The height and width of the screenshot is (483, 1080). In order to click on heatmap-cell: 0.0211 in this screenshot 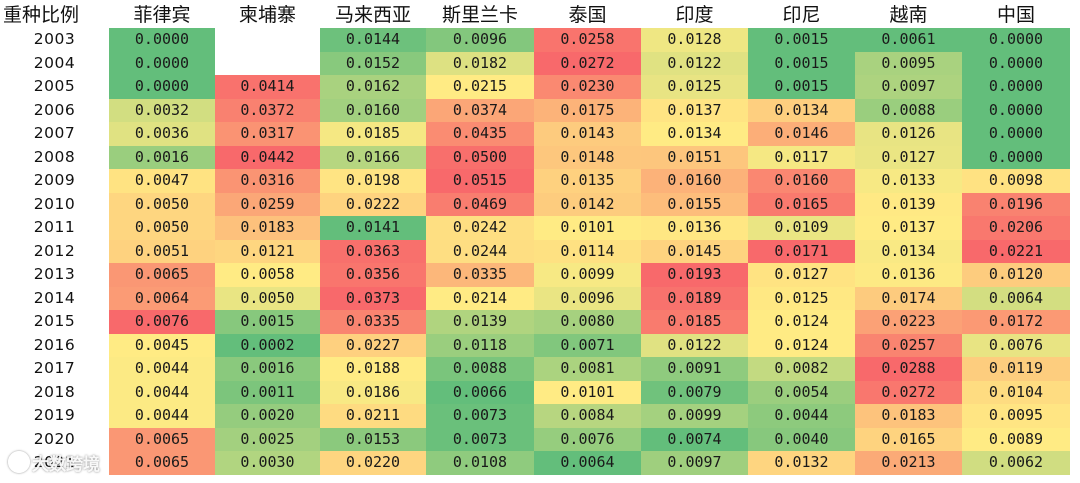, I will do `click(373, 416)`.